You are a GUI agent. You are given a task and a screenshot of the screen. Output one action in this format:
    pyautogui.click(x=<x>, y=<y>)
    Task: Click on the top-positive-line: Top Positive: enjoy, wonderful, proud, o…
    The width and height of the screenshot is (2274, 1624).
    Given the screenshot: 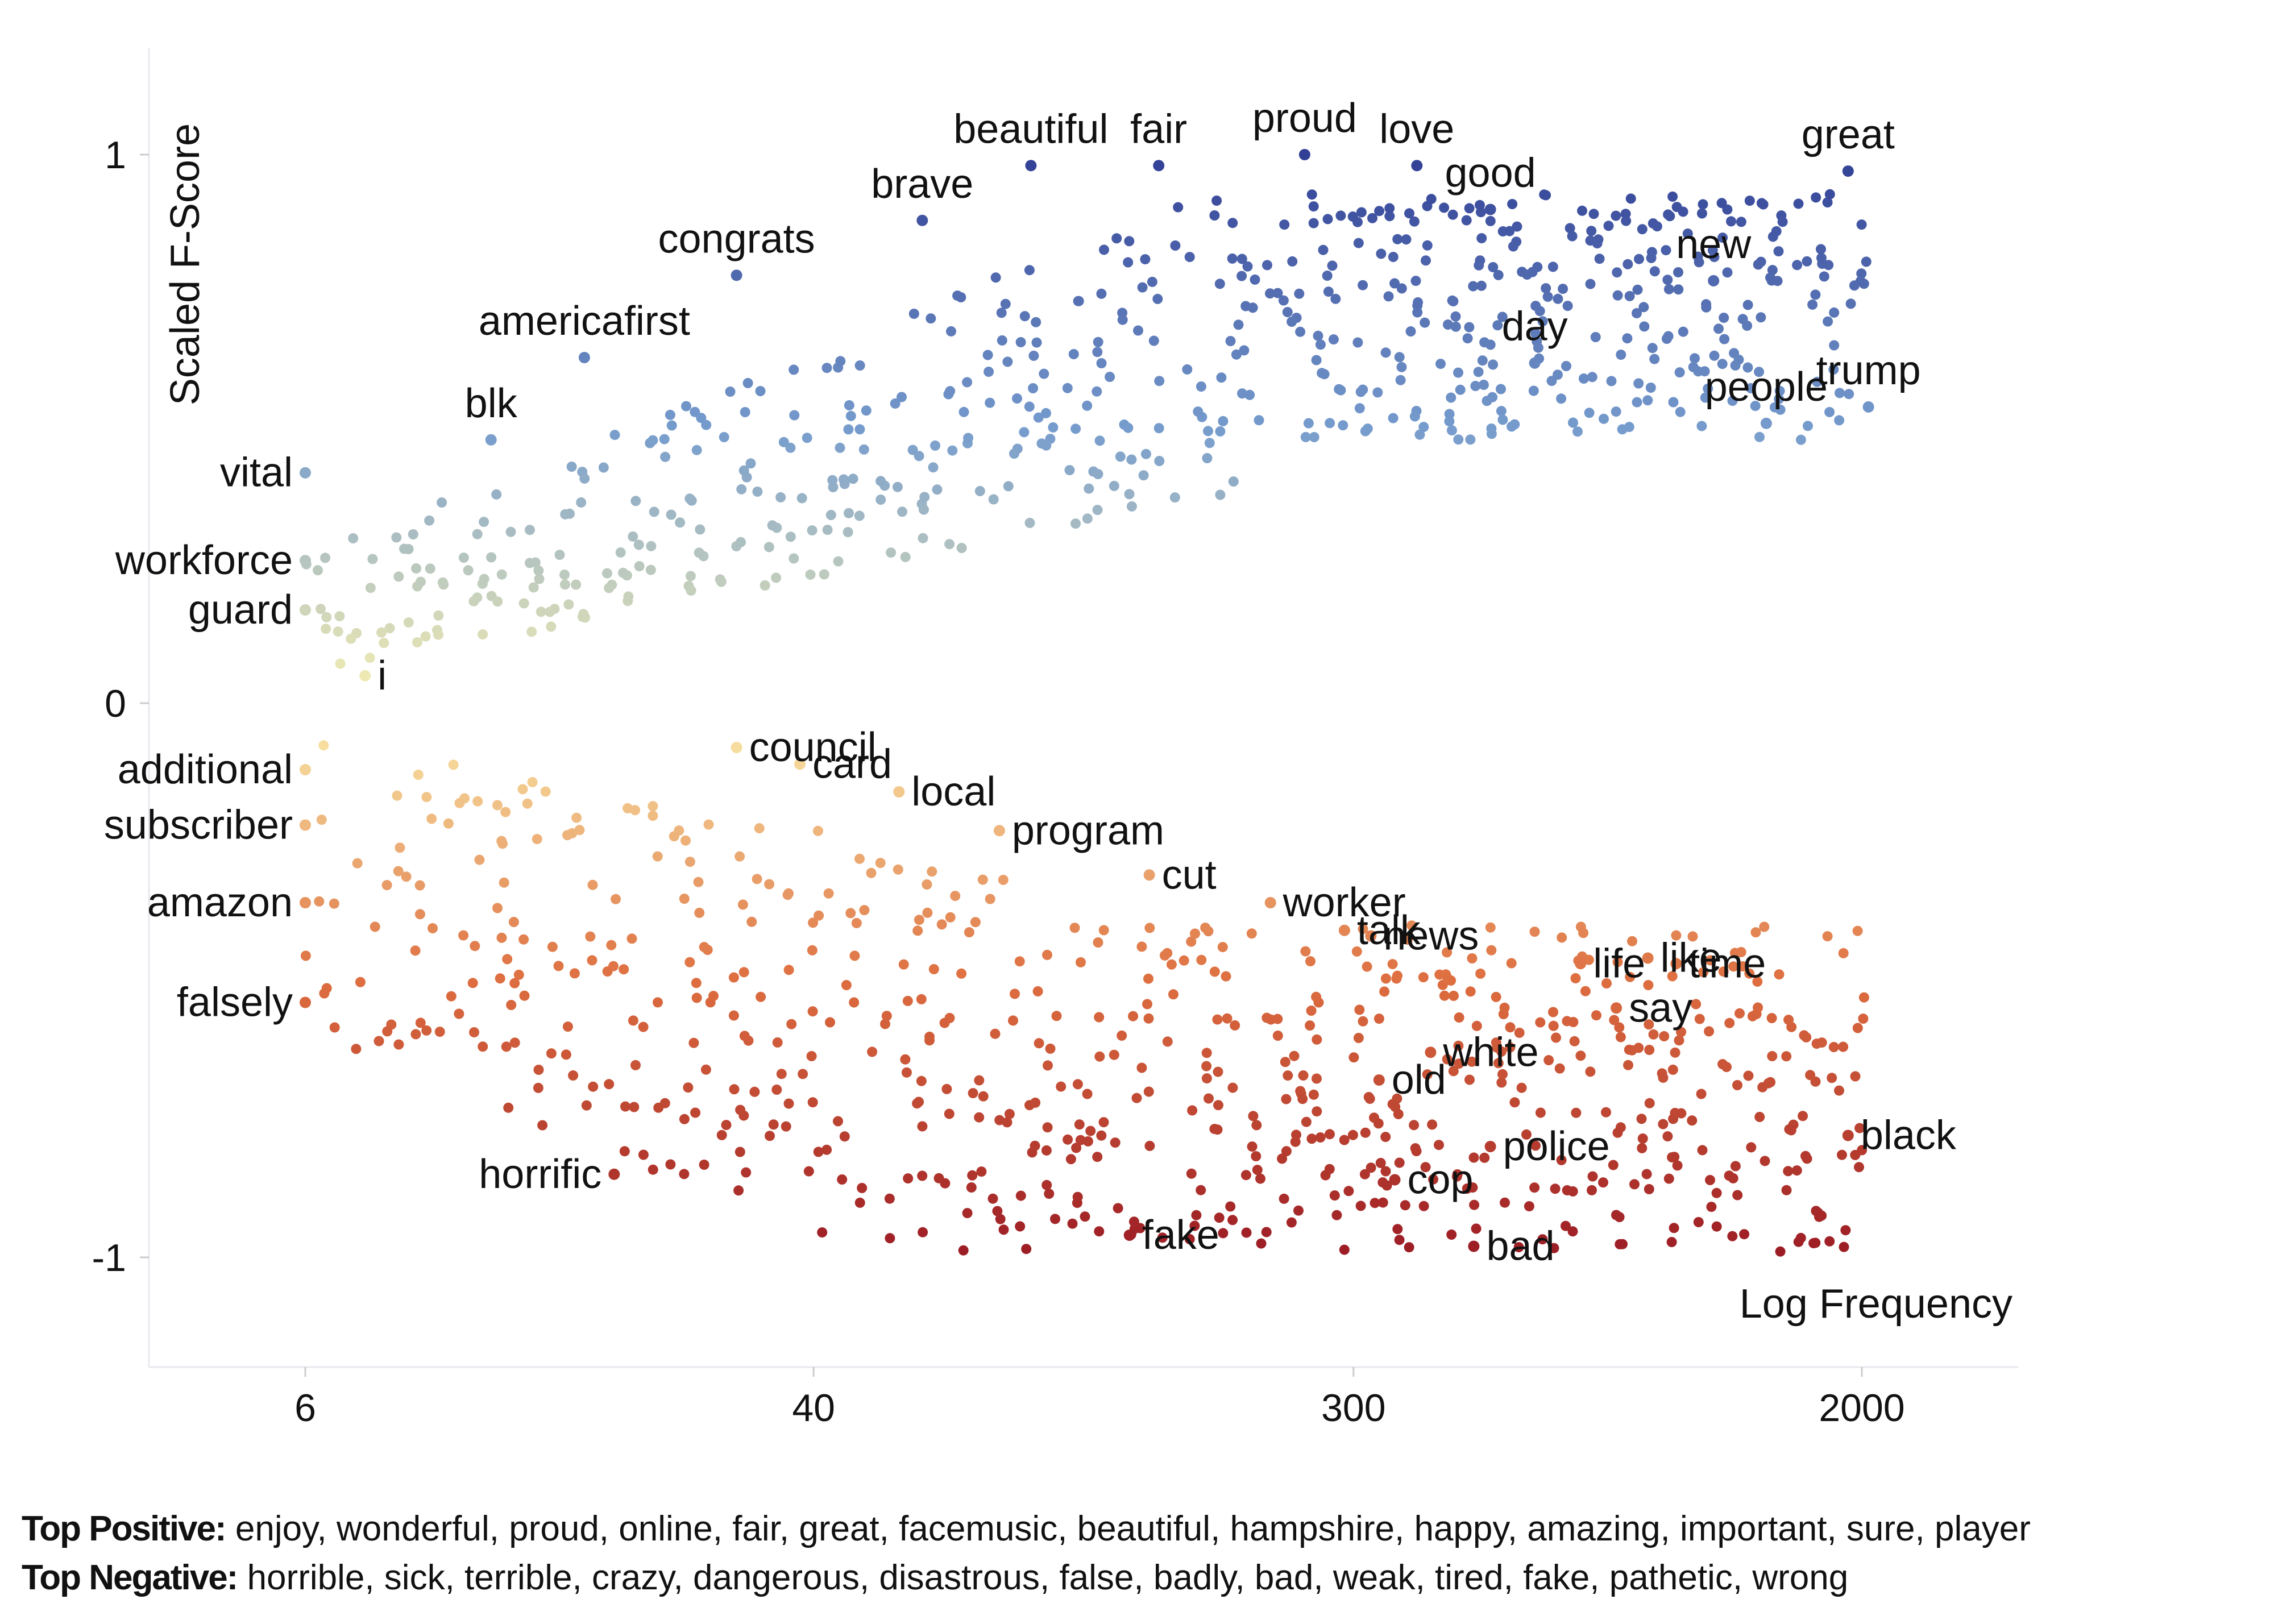 What is the action you would take?
    pyautogui.click(x=1026, y=1529)
    